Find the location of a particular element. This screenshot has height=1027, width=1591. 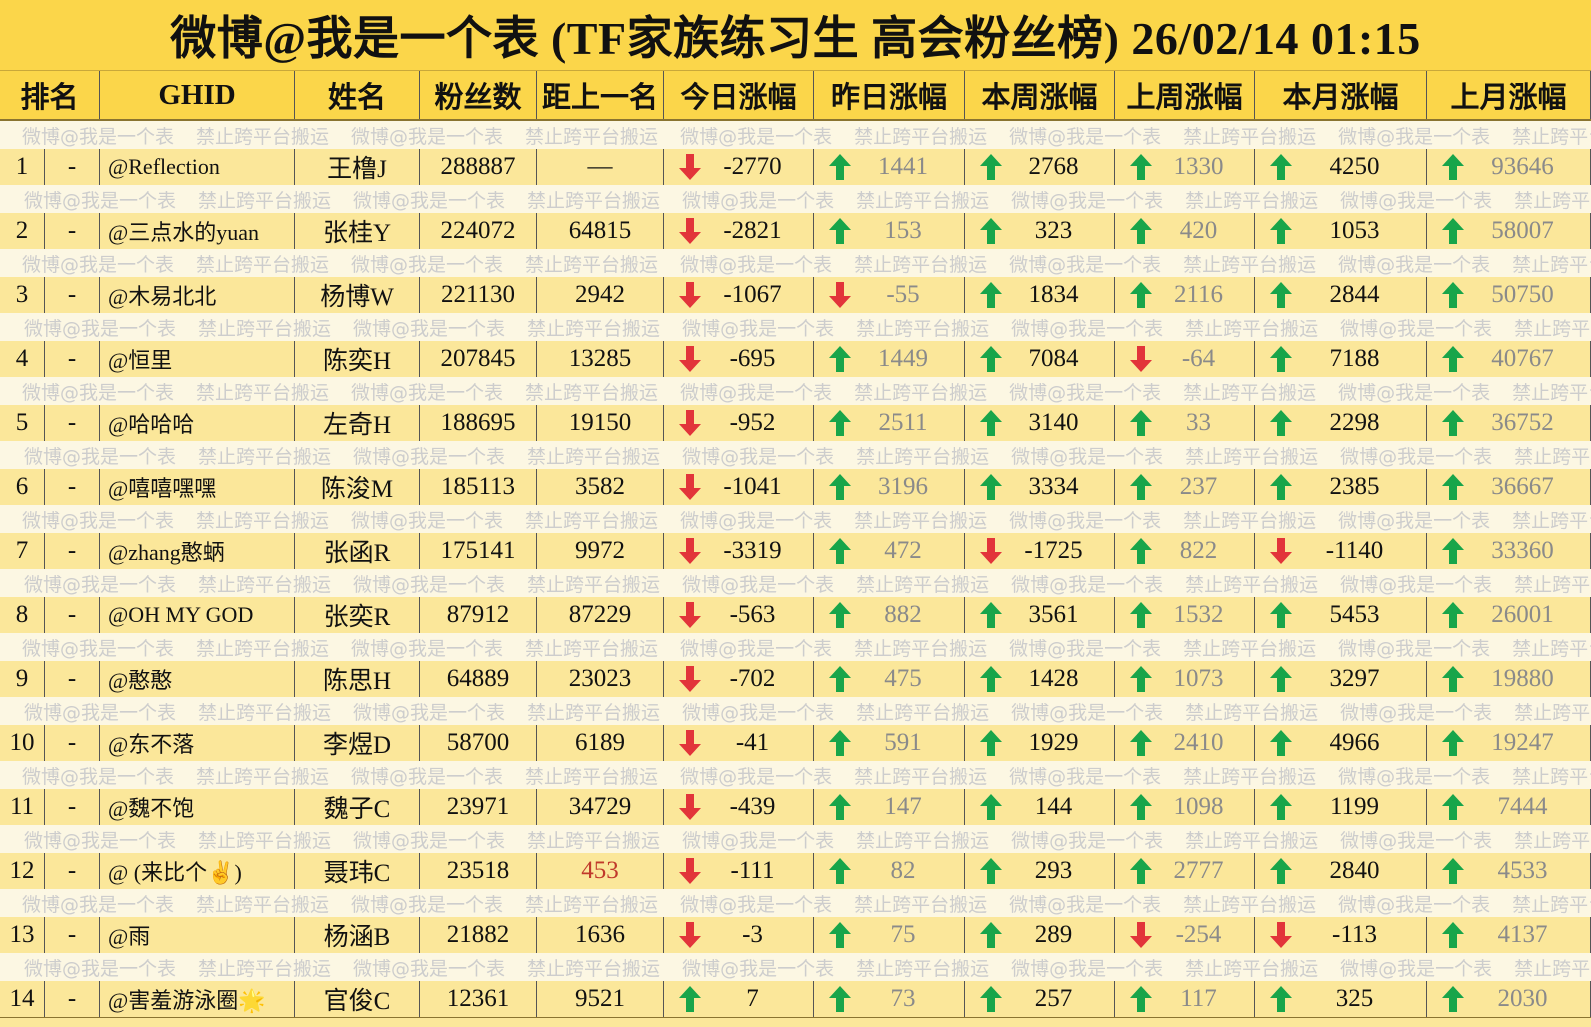

cell-last-week: 117 is located at coordinates (1185, 999).